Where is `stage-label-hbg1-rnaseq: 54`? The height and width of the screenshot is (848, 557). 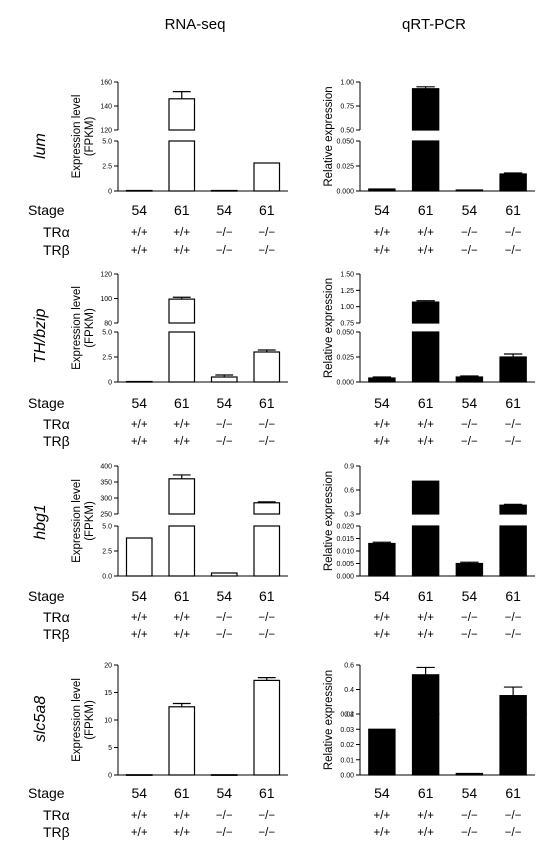 stage-label-hbg1-rnaseq: 54 is located at coordinates (139, 596).